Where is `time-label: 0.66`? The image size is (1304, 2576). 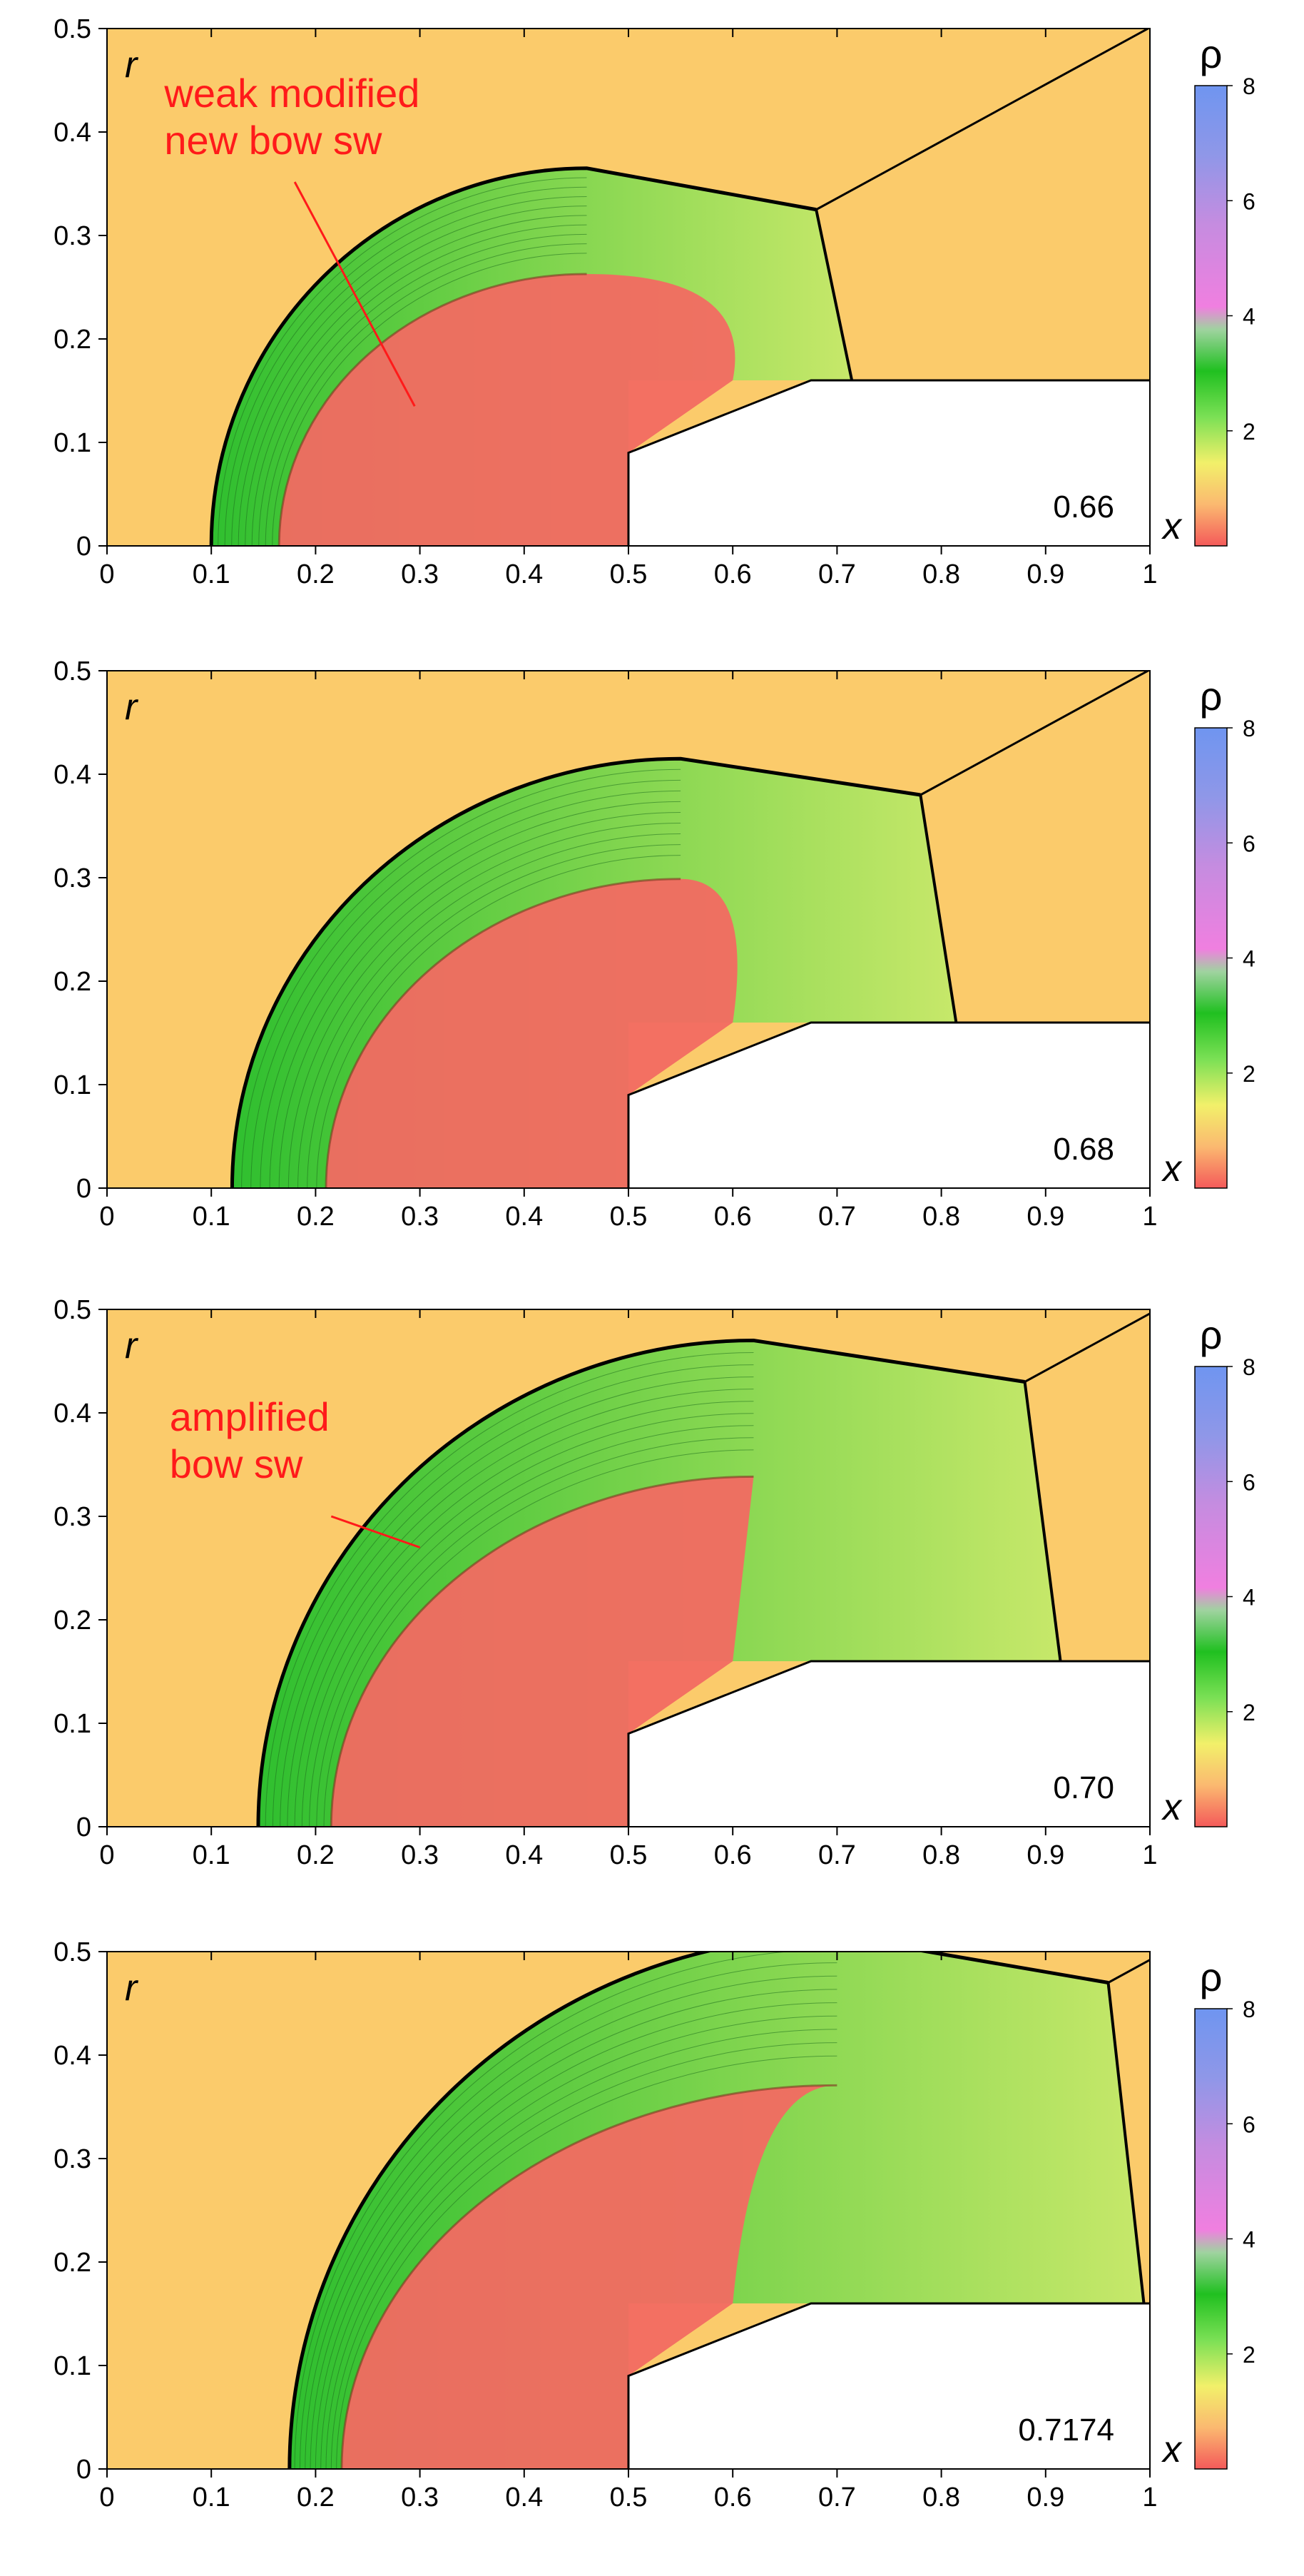 time-label: 0.66 is located at coordinates (1083, 507).